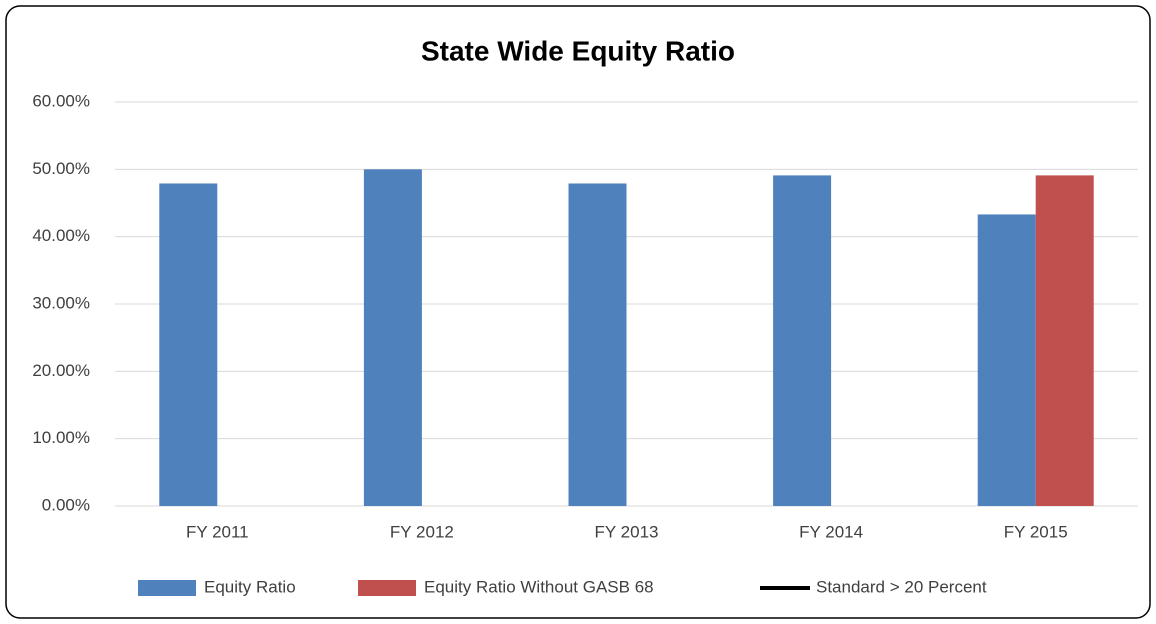  I want to click on legend-label: Equity Ratio Without GASB 68, so click(539, 586).